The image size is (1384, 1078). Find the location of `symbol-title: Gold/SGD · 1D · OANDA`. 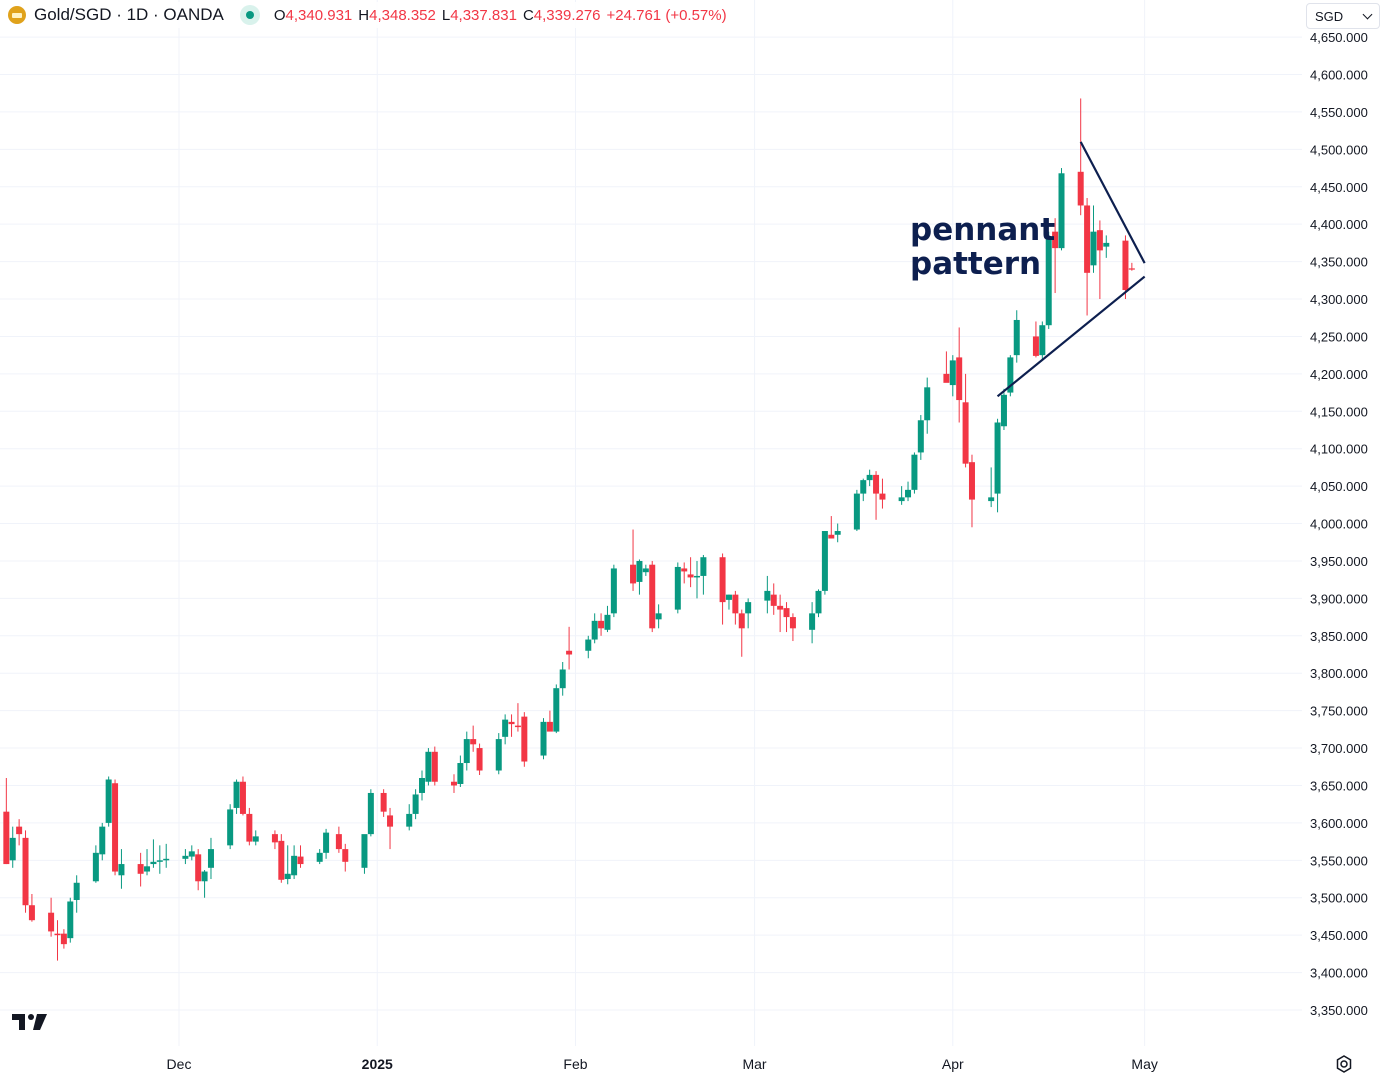

symbol-title: Gold/SGD · 1D · OANDA is located at coordinates (129, 14).